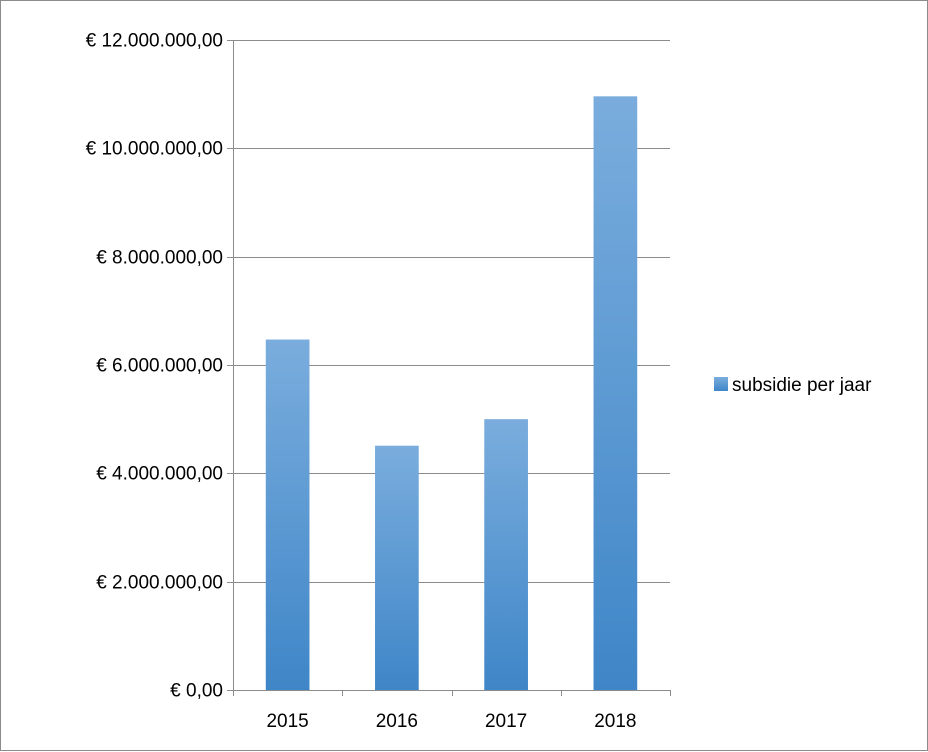  Describe the element at coordinates (159, 583) in the screenshot. I see `y-tick-label: € 2.000.000,00` at that location.